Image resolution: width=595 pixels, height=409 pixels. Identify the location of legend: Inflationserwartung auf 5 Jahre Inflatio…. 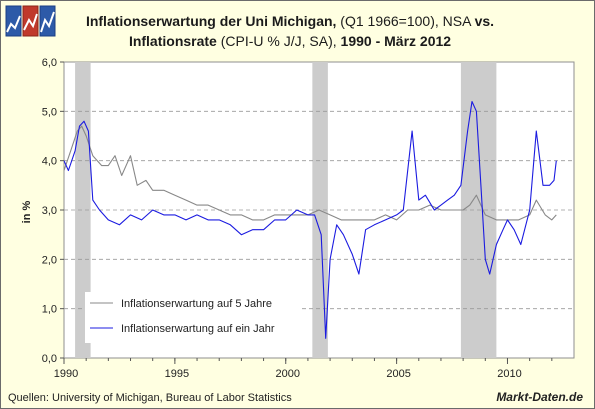
(192, 317).